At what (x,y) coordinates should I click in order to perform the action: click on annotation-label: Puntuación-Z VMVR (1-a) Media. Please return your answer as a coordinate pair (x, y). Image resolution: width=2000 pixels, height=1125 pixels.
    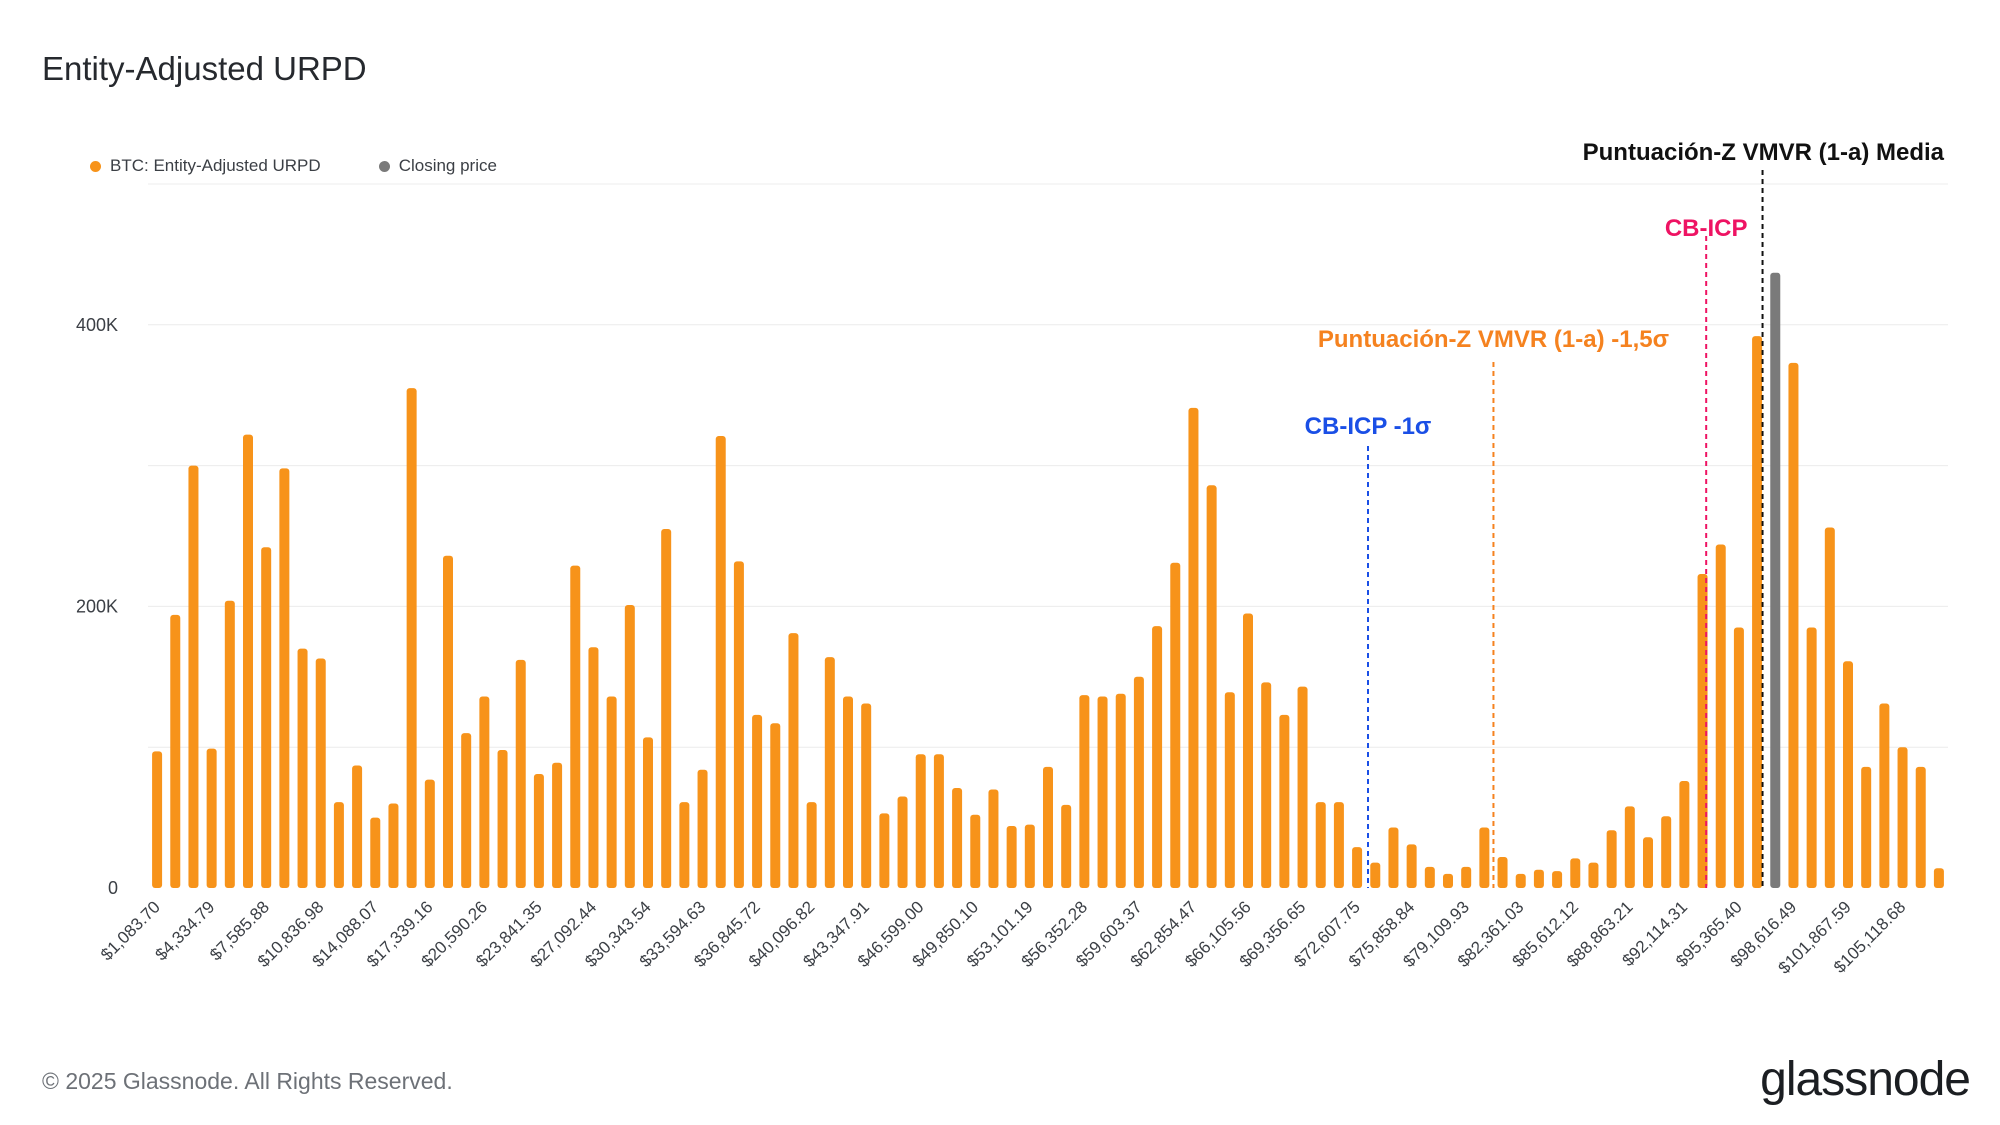
    Looking at the image, I should click on (1764, 152).